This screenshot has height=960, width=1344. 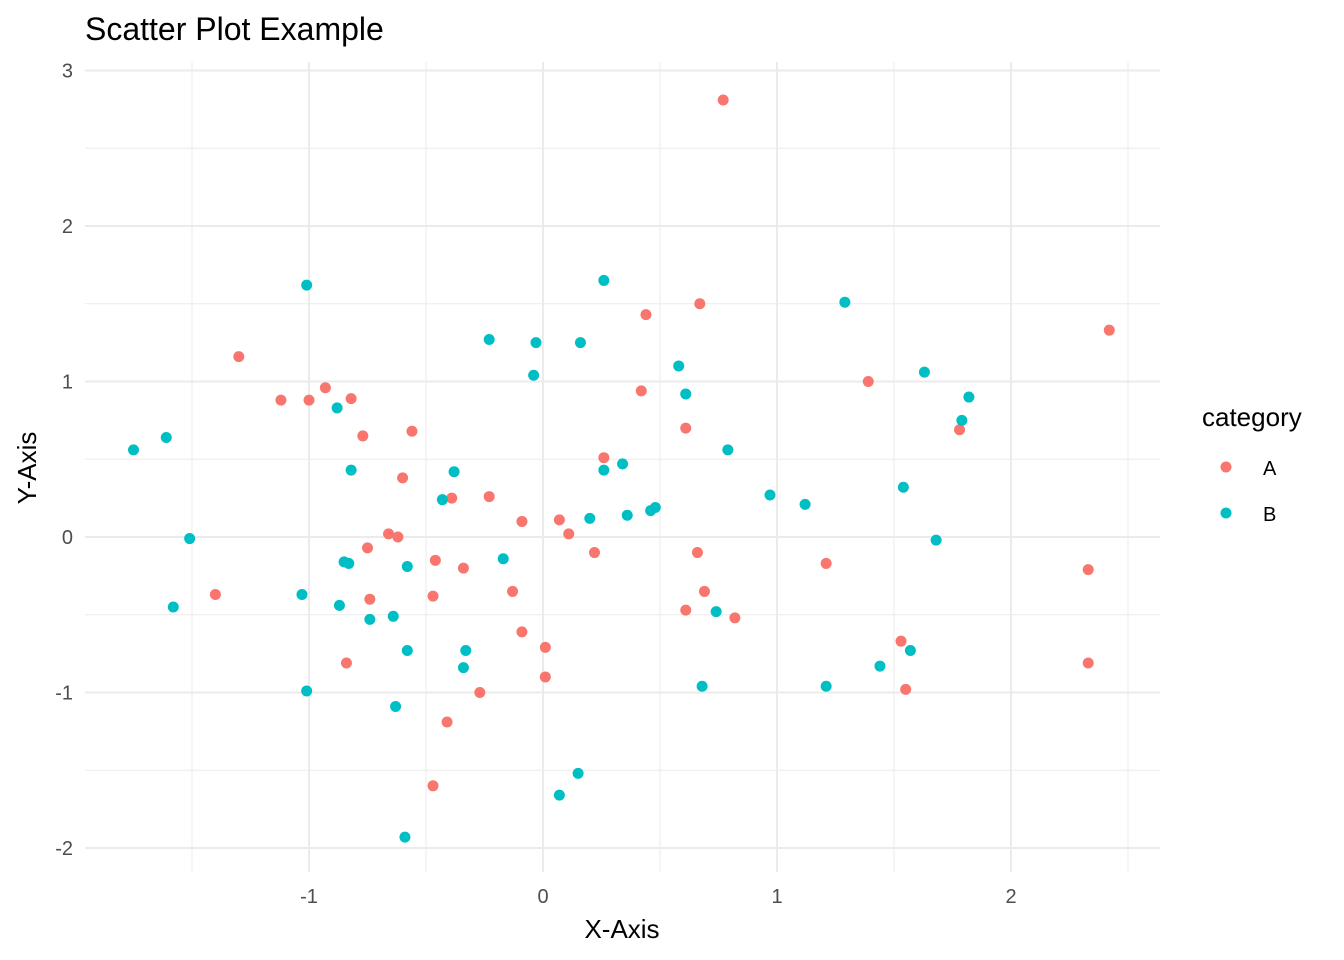 What do you see at coordinates (1226, 467) in the screenshot?
I see `legend-key-a` at bounding box center [1226, 467].